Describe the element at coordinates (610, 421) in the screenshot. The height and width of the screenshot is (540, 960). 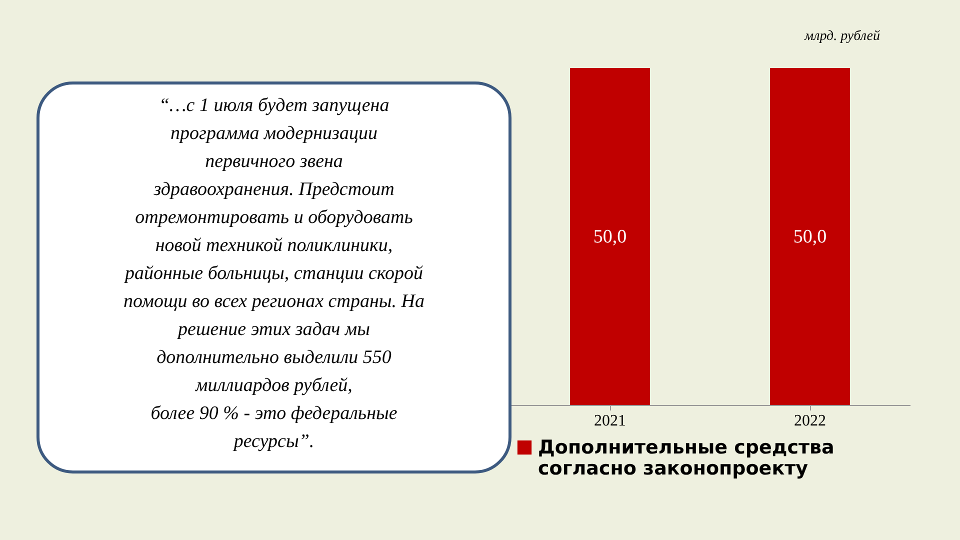
I see `x-tick-label: 2021` at that location.